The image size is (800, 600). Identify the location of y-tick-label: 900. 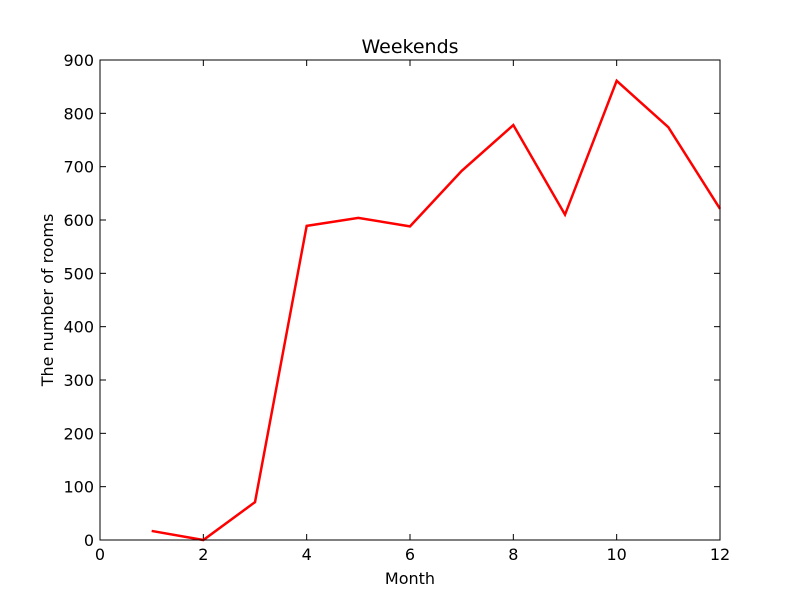
(78, 60).